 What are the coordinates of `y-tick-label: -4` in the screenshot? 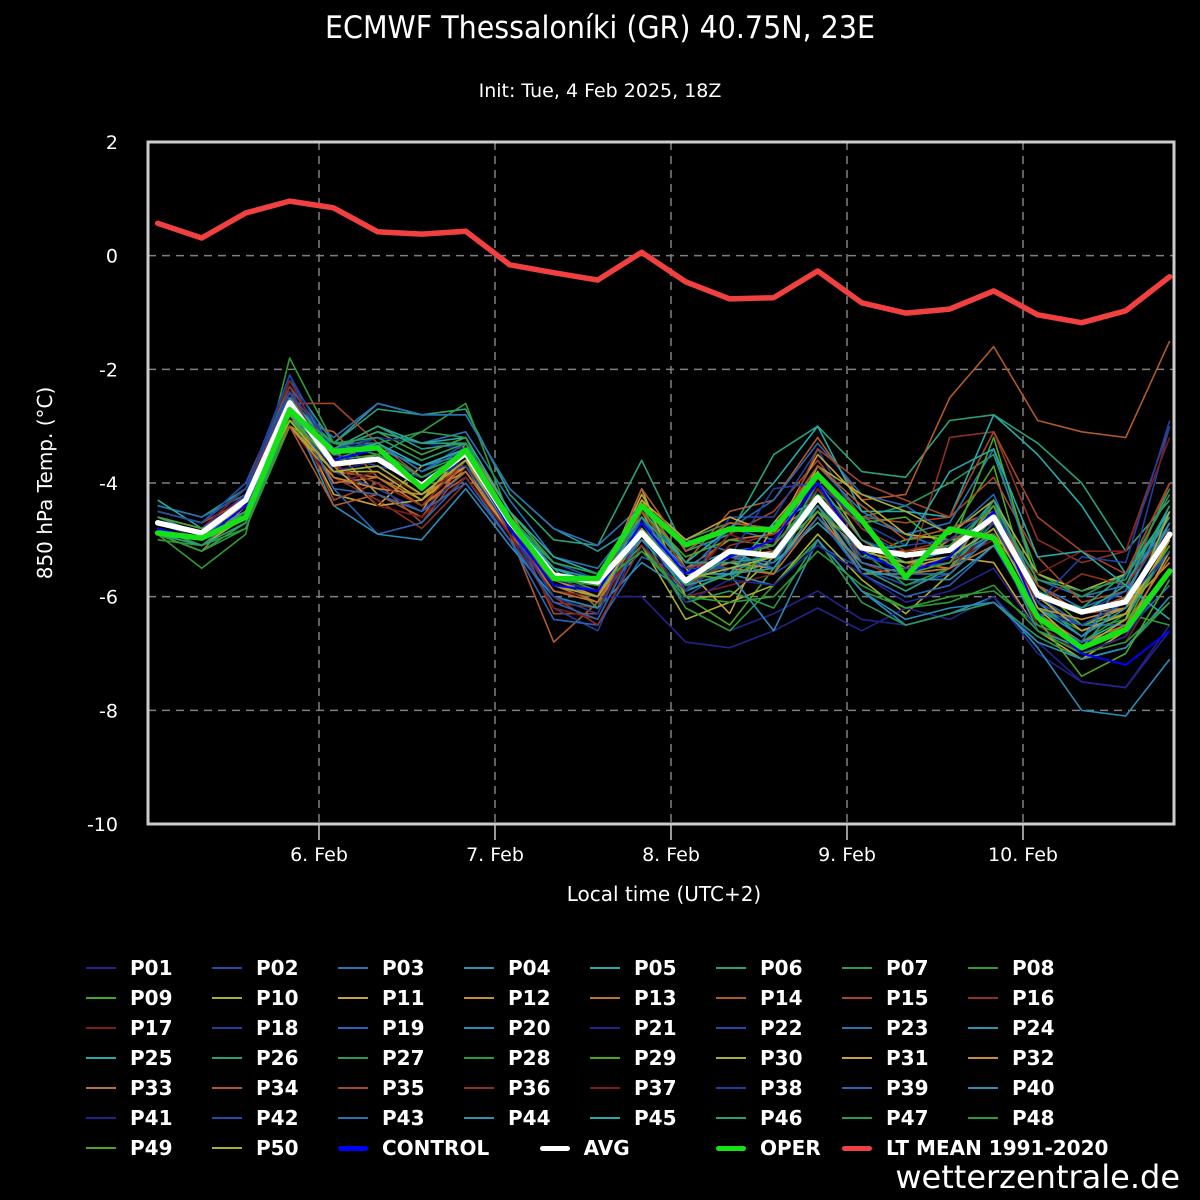 It's located at (108, 484).